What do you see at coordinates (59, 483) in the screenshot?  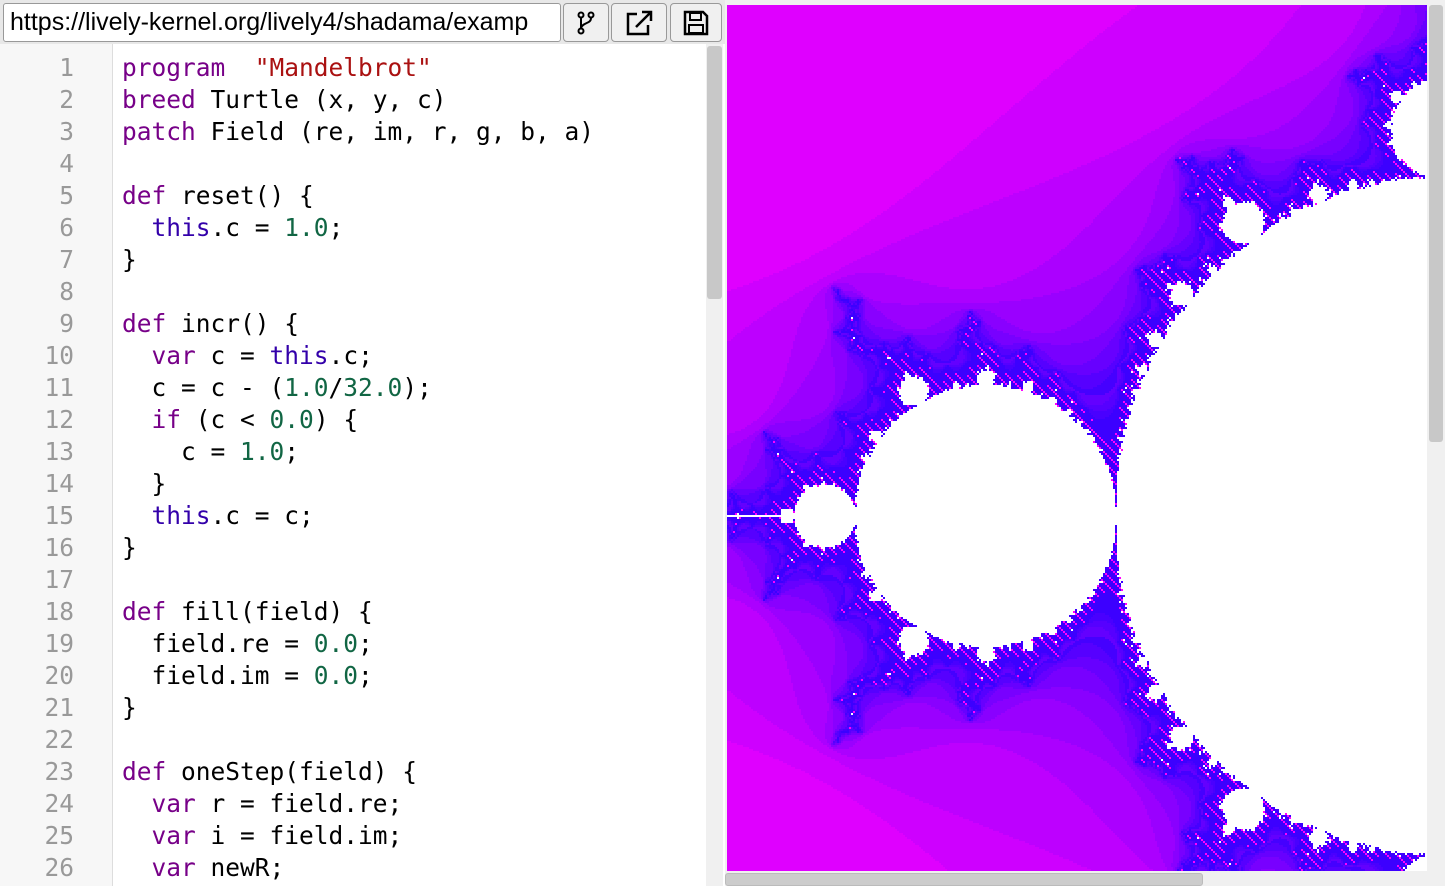 I see `line-number: 14` at bounding box center [59, 483].